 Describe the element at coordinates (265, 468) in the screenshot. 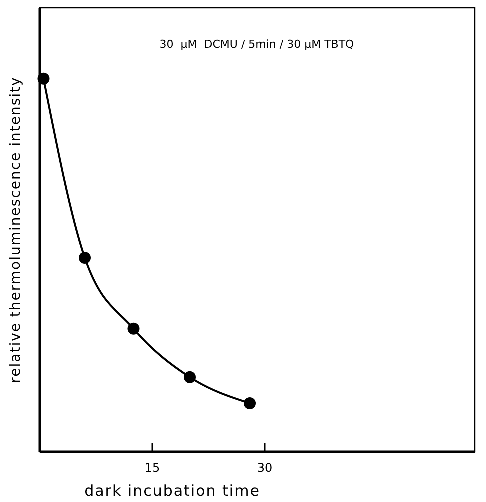

I see `x-tick-label: 30` at that location.